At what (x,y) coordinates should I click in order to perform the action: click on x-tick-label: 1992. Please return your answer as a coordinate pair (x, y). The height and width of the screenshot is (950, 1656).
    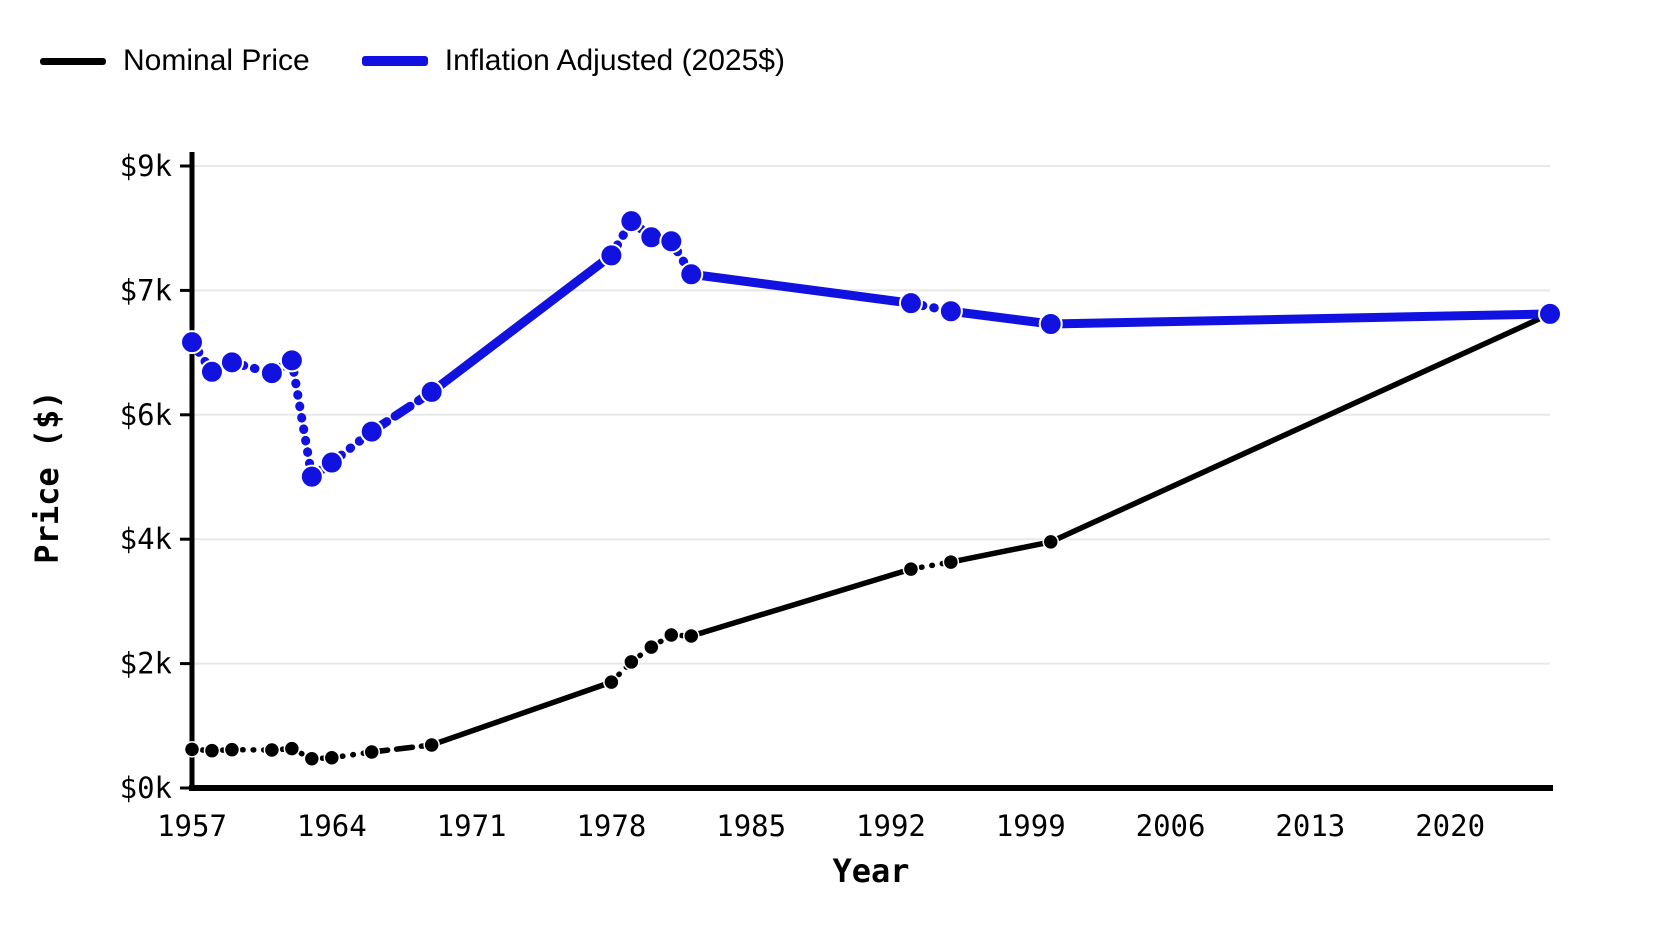
    Looking at the image, I should click on (891, 826).